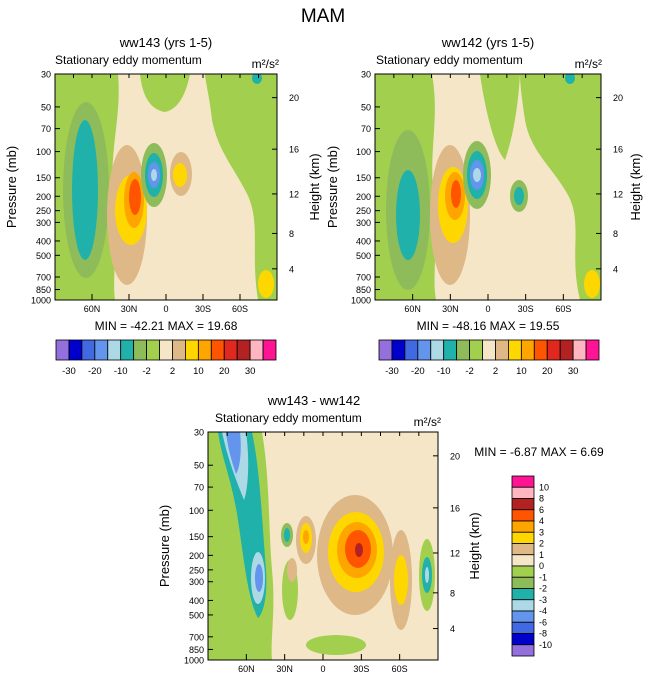 Image resolution: width=647 pixels, height=683 pixels. What do you see at coordinates (314, 400) in the screenshot?
I see `panel-title: ww143 - ww142` at bounding box center [314, 400].